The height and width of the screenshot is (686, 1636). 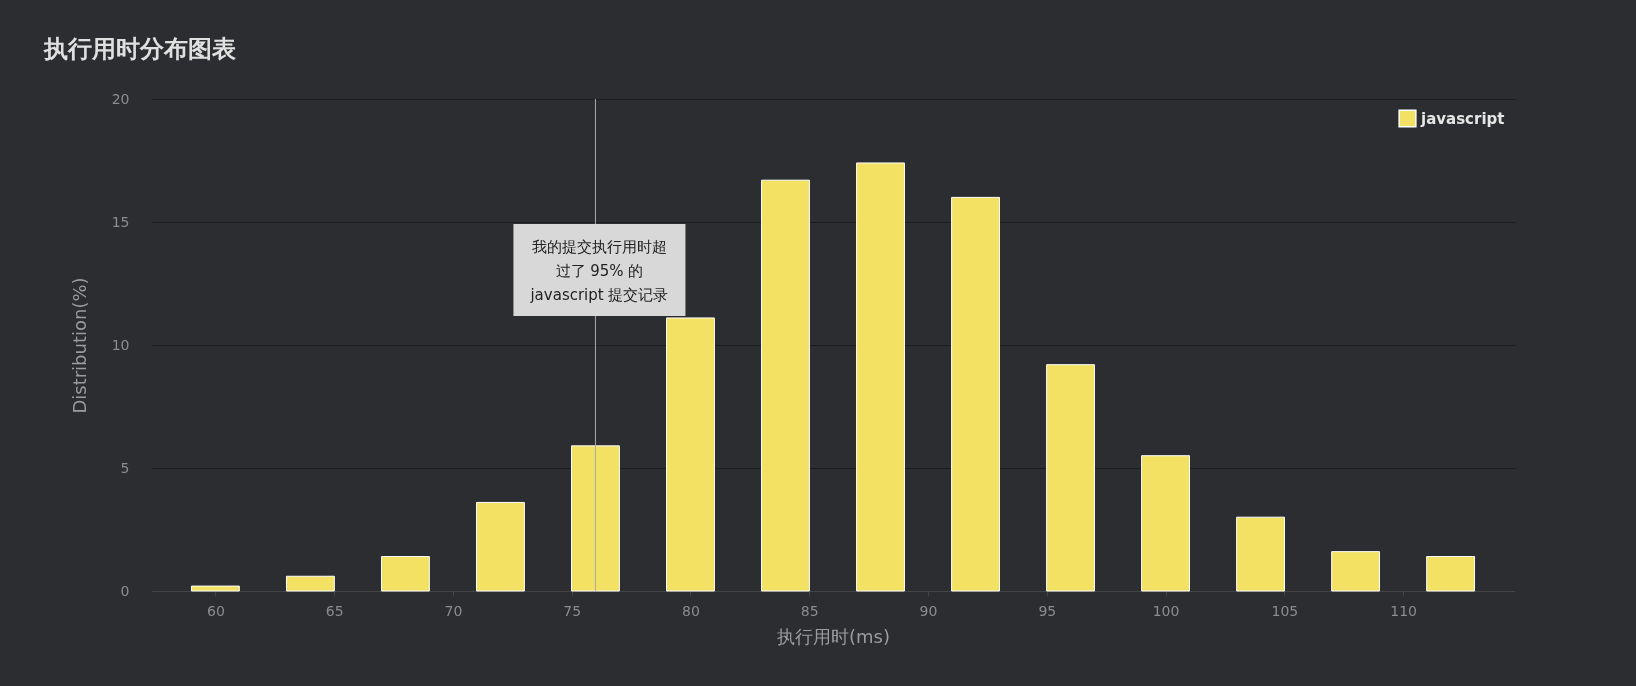 What do you see at coordinates (334, 610) in the screenshot?
I see `x-tick-label: 65` at bounding box center [334, 610].